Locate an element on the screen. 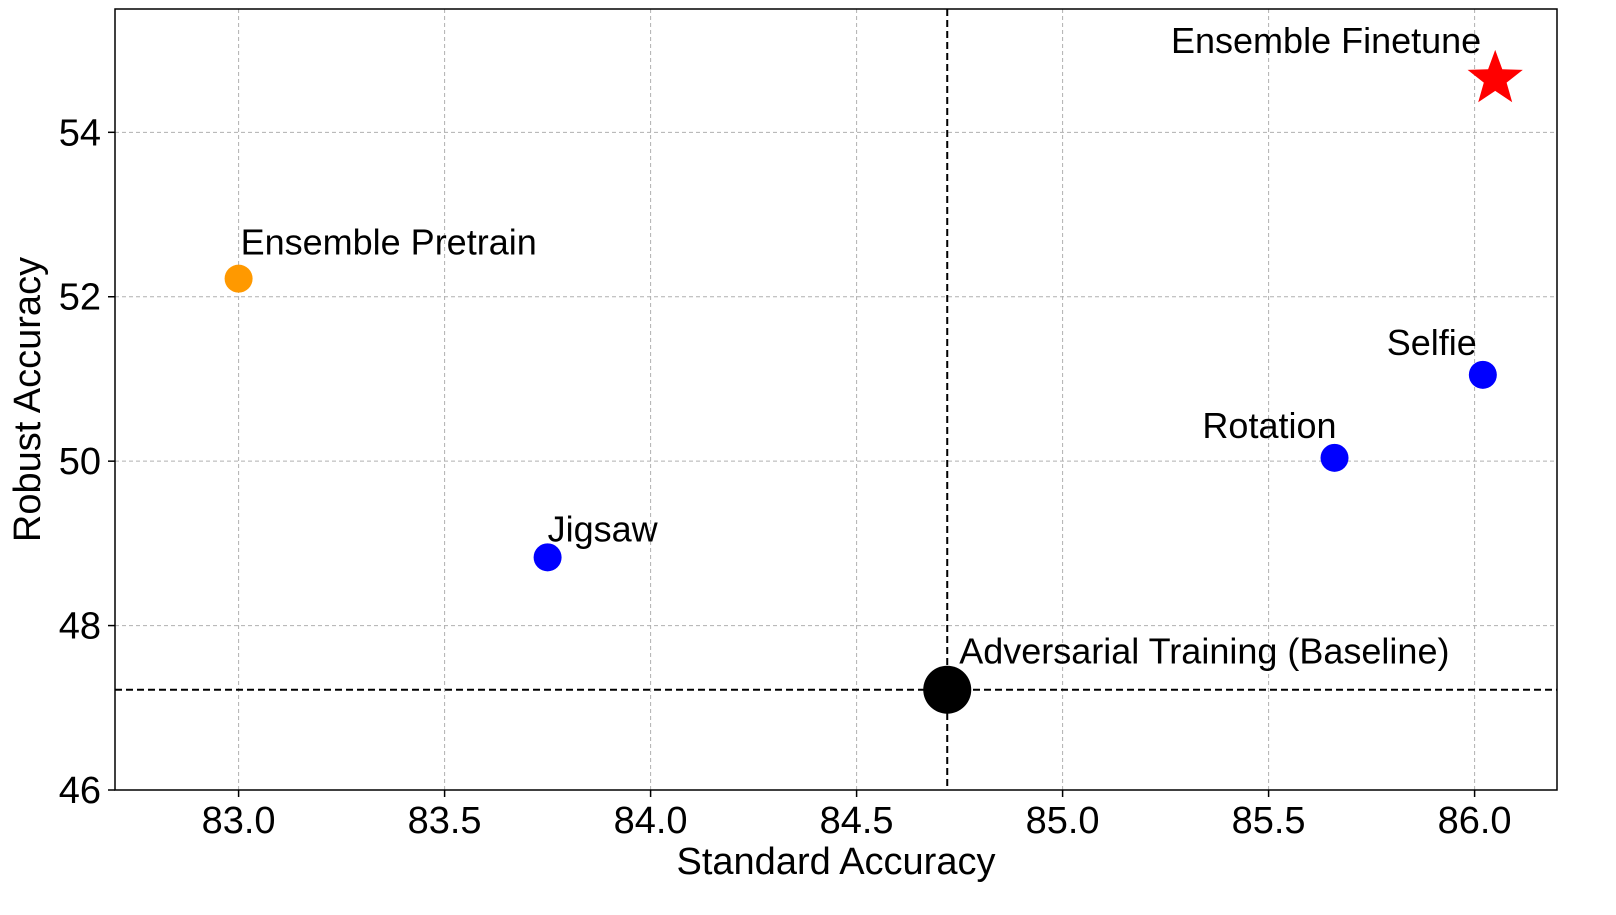 This screenshot has width=1616, height=915. x-tick-label: 85.0 is located at coordinates (1063, 821).